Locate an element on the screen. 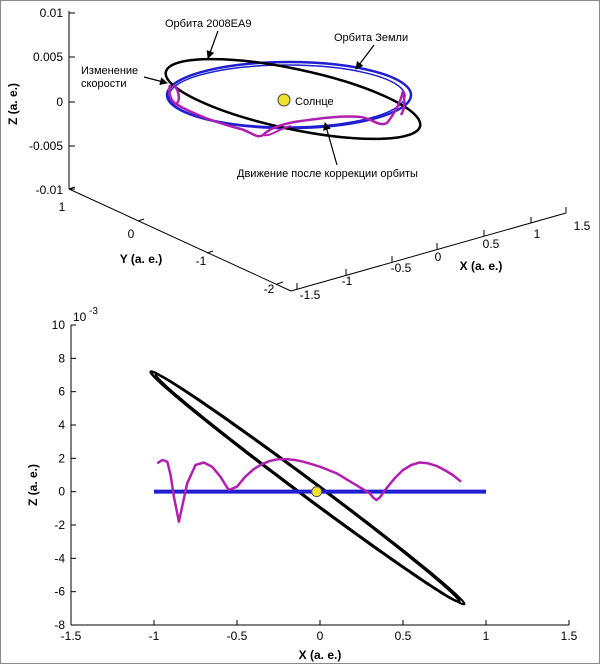  z-tick-label: 4 is located at coordinates (61, 425).